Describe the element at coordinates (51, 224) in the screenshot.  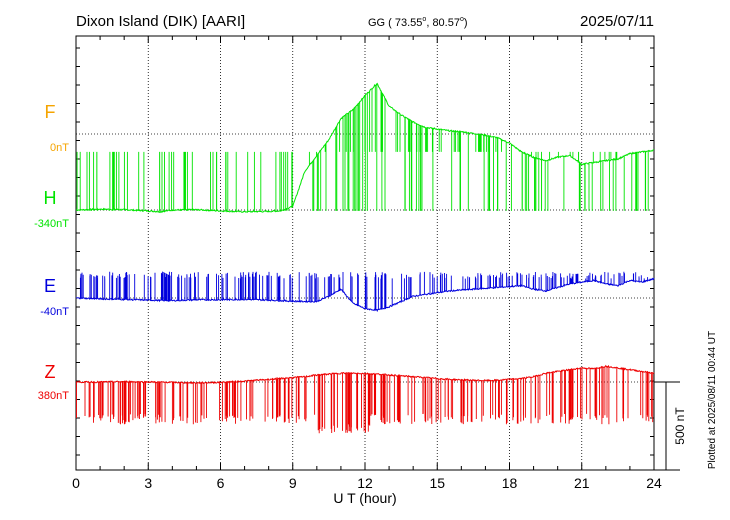
I see `channel-baseline-h: -340nT` at that location.